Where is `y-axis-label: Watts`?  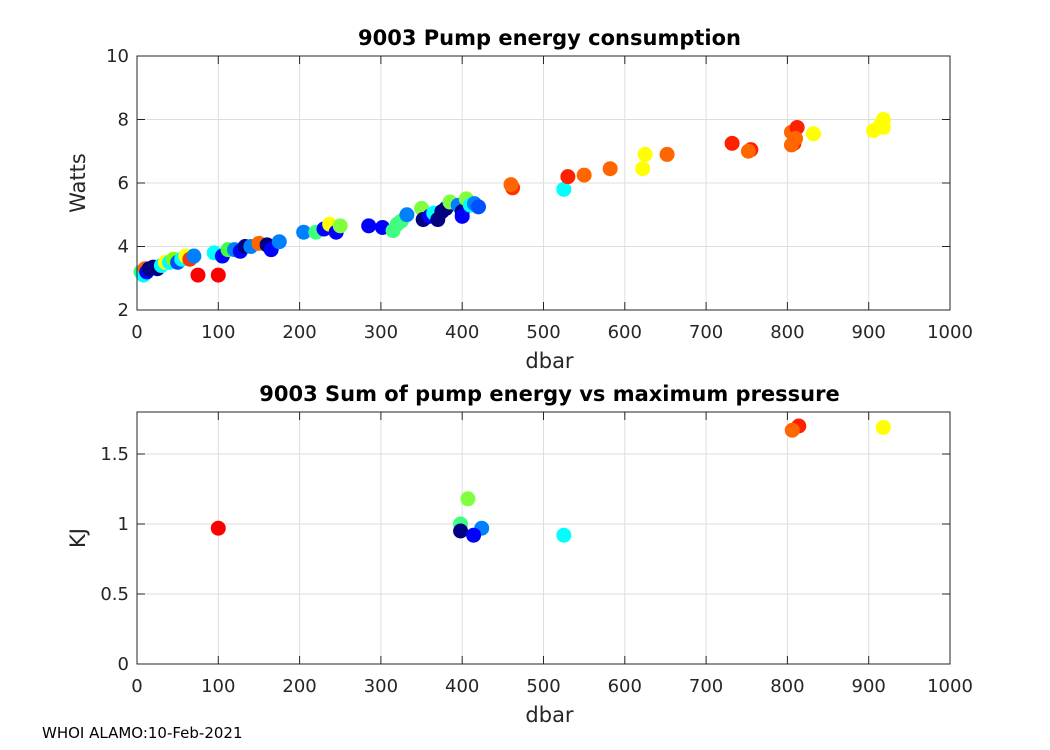 y-axis-label: Watts is located at coordinates (78, 183).